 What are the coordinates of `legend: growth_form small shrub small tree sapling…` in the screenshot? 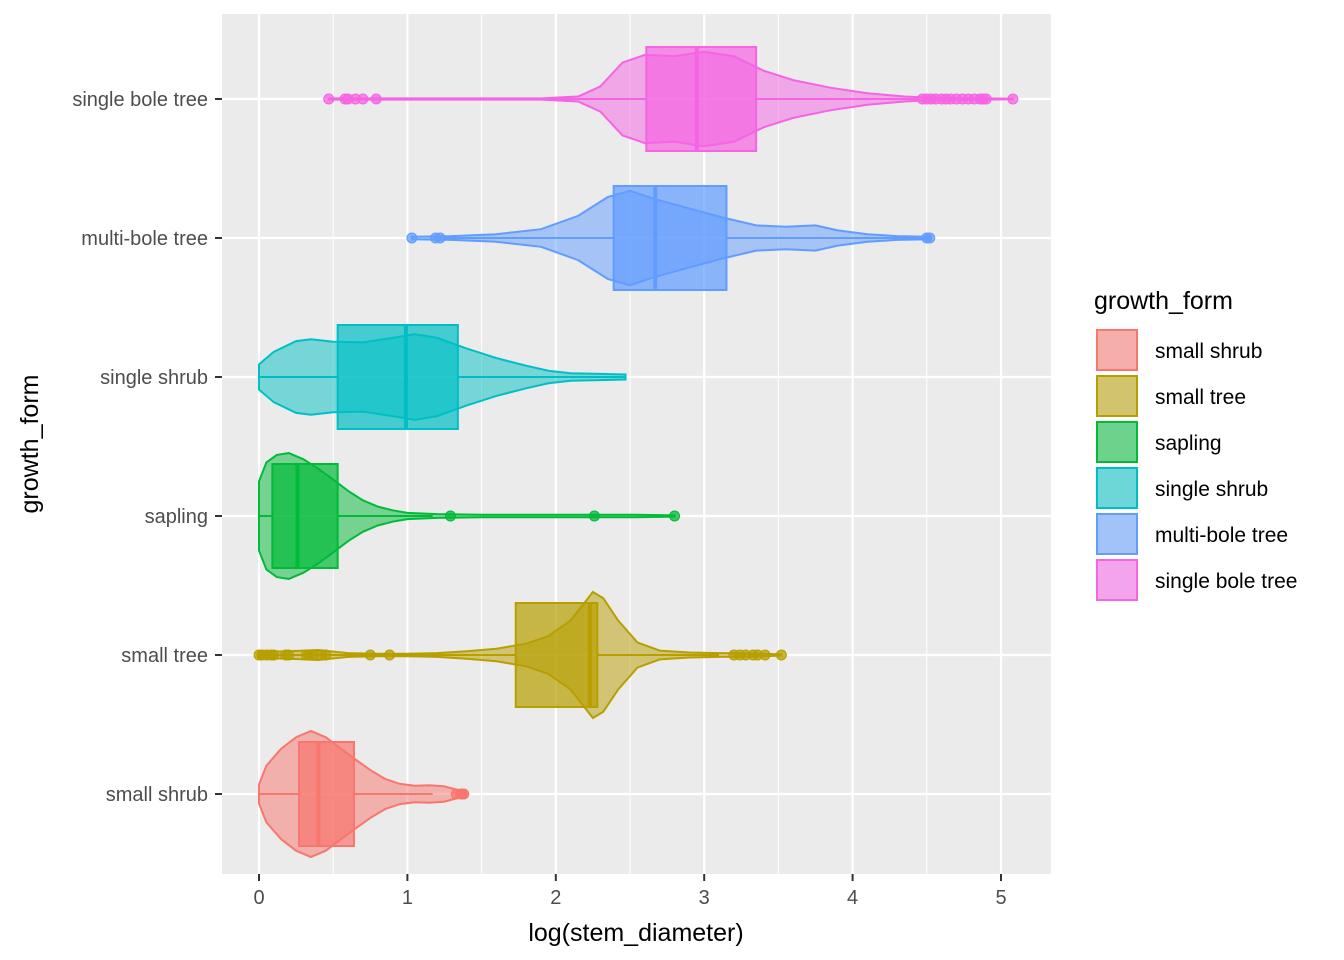 It's located at (1195, 444).